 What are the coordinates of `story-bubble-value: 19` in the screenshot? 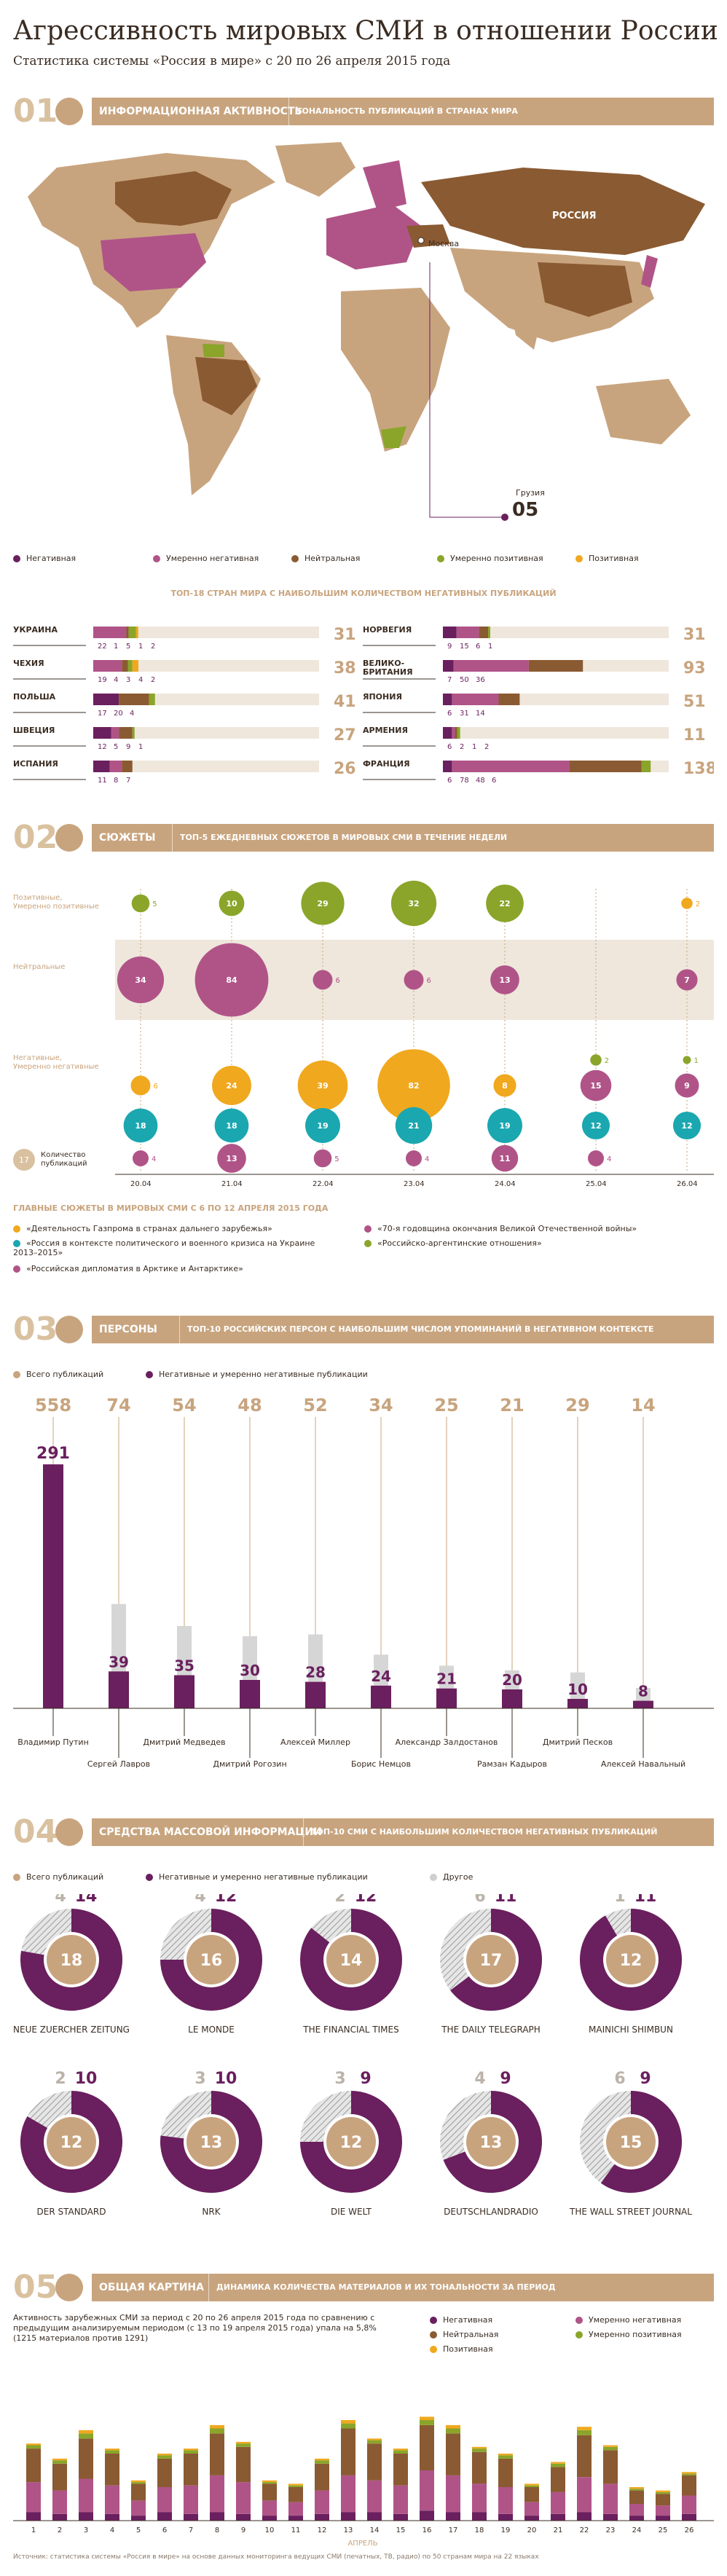 It's located at (322, 1126).